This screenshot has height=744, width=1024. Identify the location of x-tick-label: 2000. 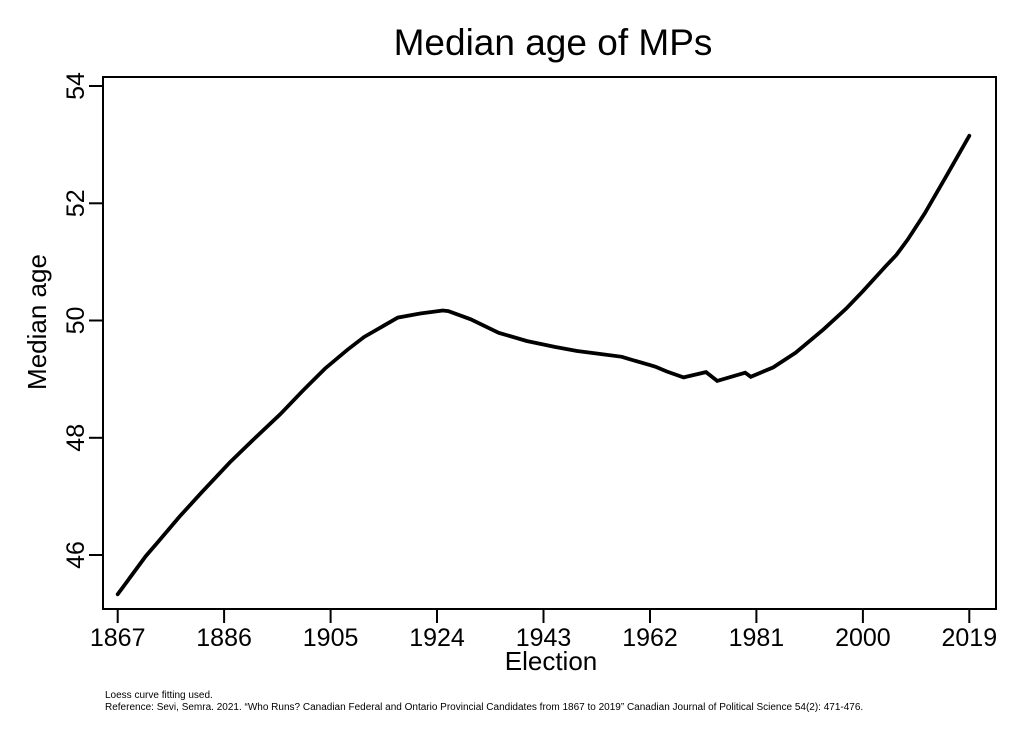
(863, 638).